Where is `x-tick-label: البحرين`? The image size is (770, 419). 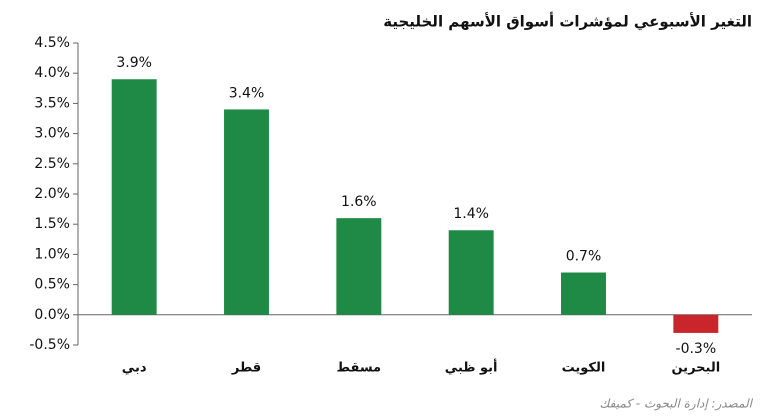 x-tick-label: البحرين is located at coordinates (695, 368).